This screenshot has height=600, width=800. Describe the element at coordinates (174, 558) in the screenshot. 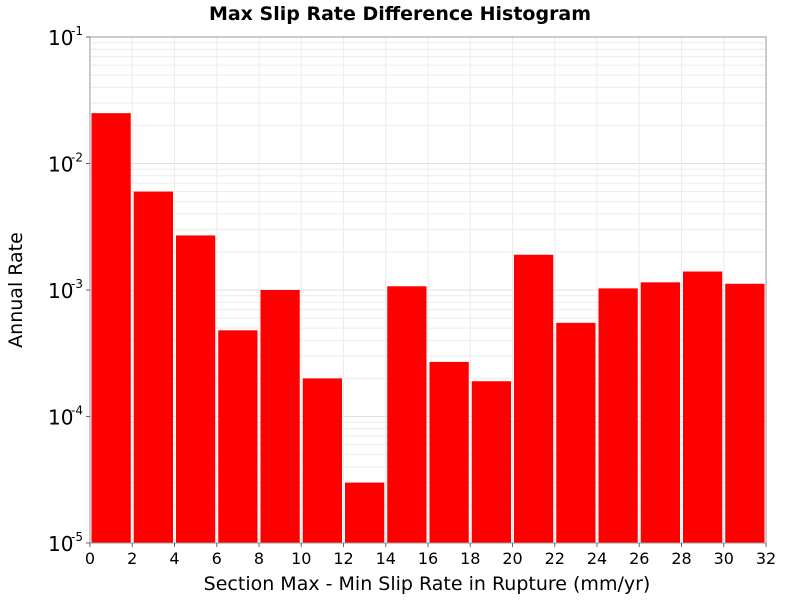

I see `x-tick-label: 4` at that location.